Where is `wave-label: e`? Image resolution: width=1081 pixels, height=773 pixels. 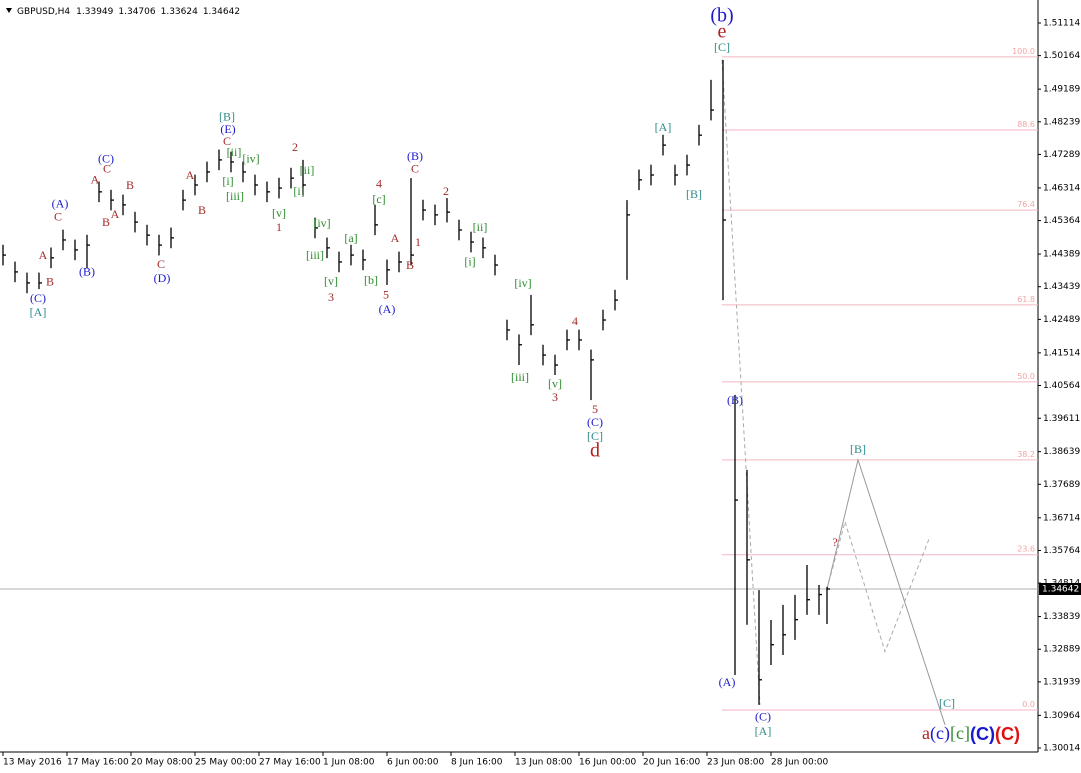
wave-label: e is located at coordinates (722, 32).